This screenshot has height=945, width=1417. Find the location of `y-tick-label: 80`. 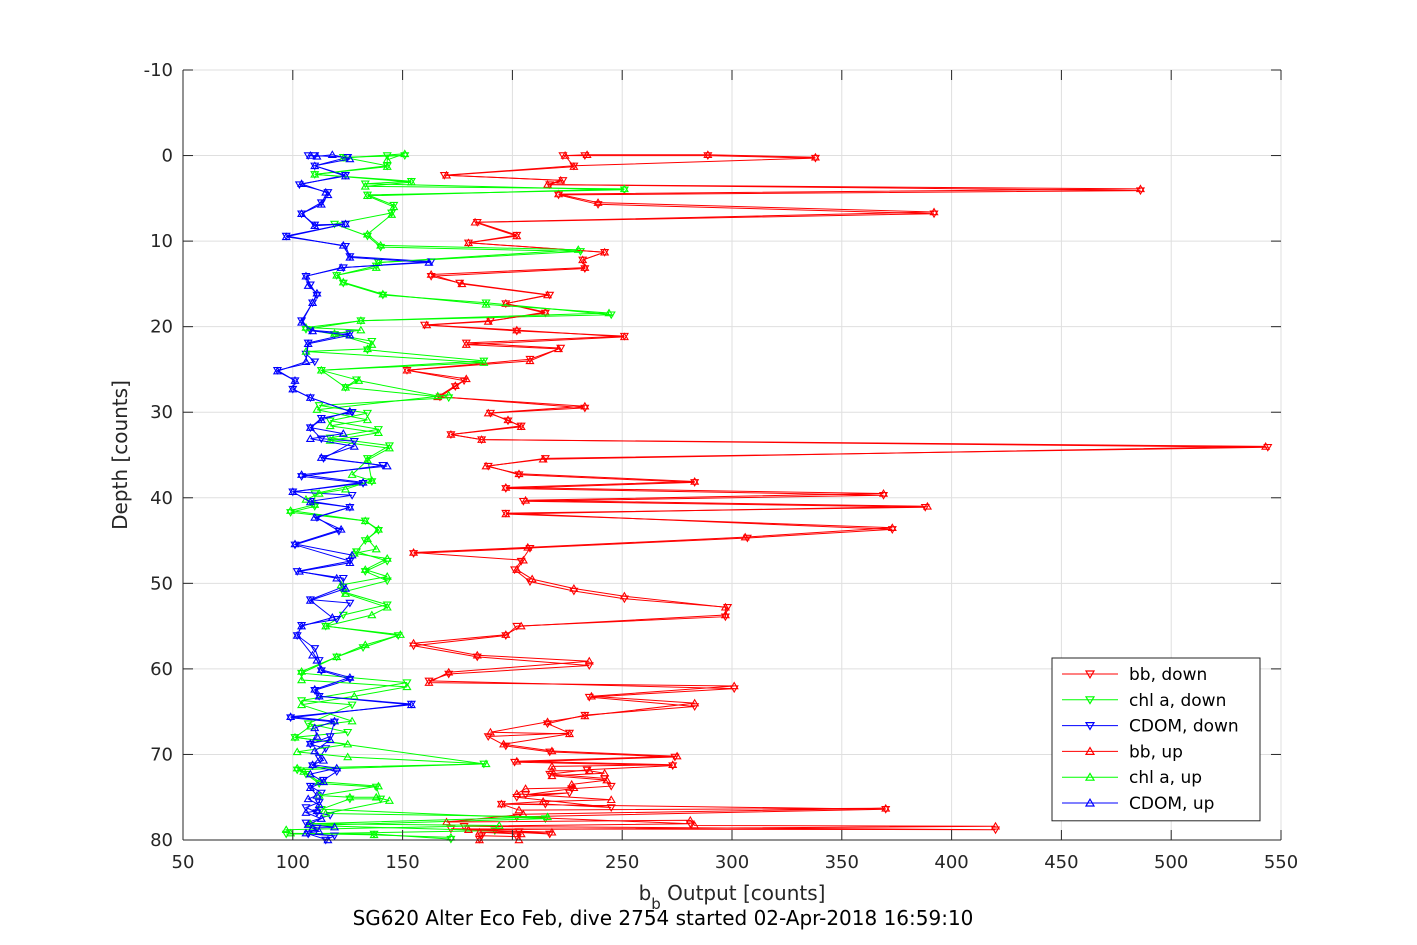

y-tick-label: 80 is located at coordinates (161, 840).